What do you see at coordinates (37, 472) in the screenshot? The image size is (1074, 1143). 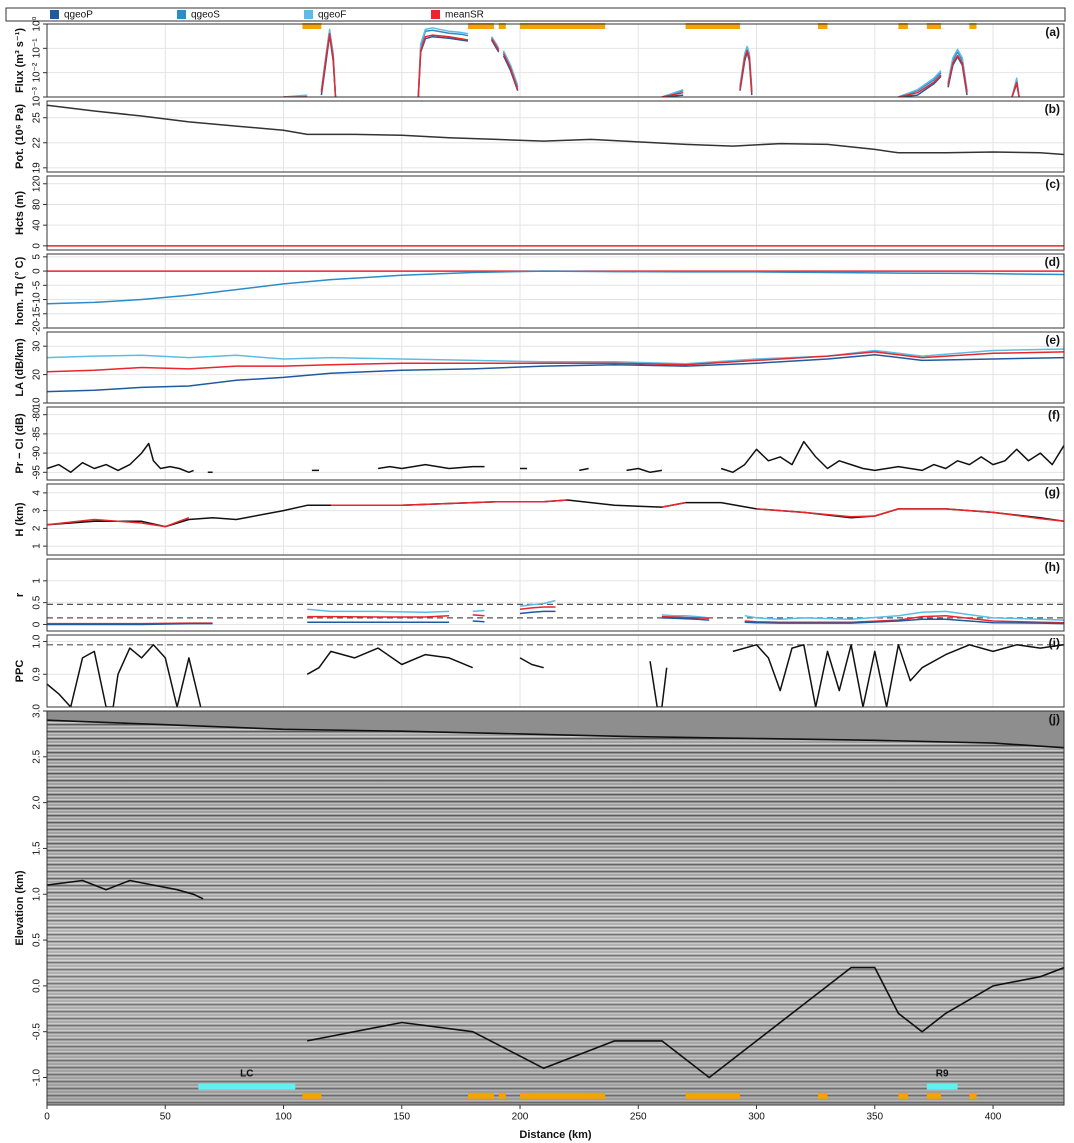 I see `y-tick-label: -95` at bounding box center [37, 472].